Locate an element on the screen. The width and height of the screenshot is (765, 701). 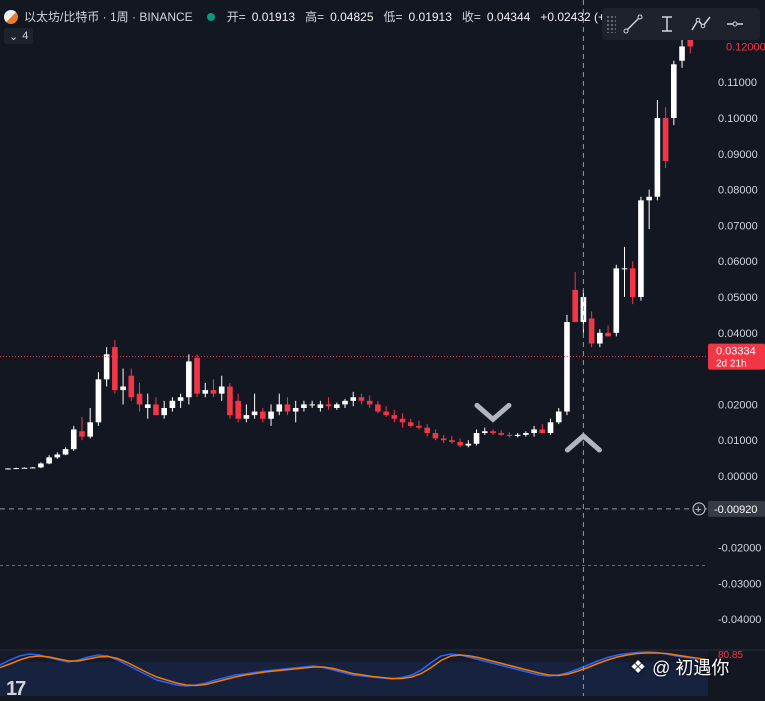
eth-btc-symbol-icon is located at coordinates (11, 16).